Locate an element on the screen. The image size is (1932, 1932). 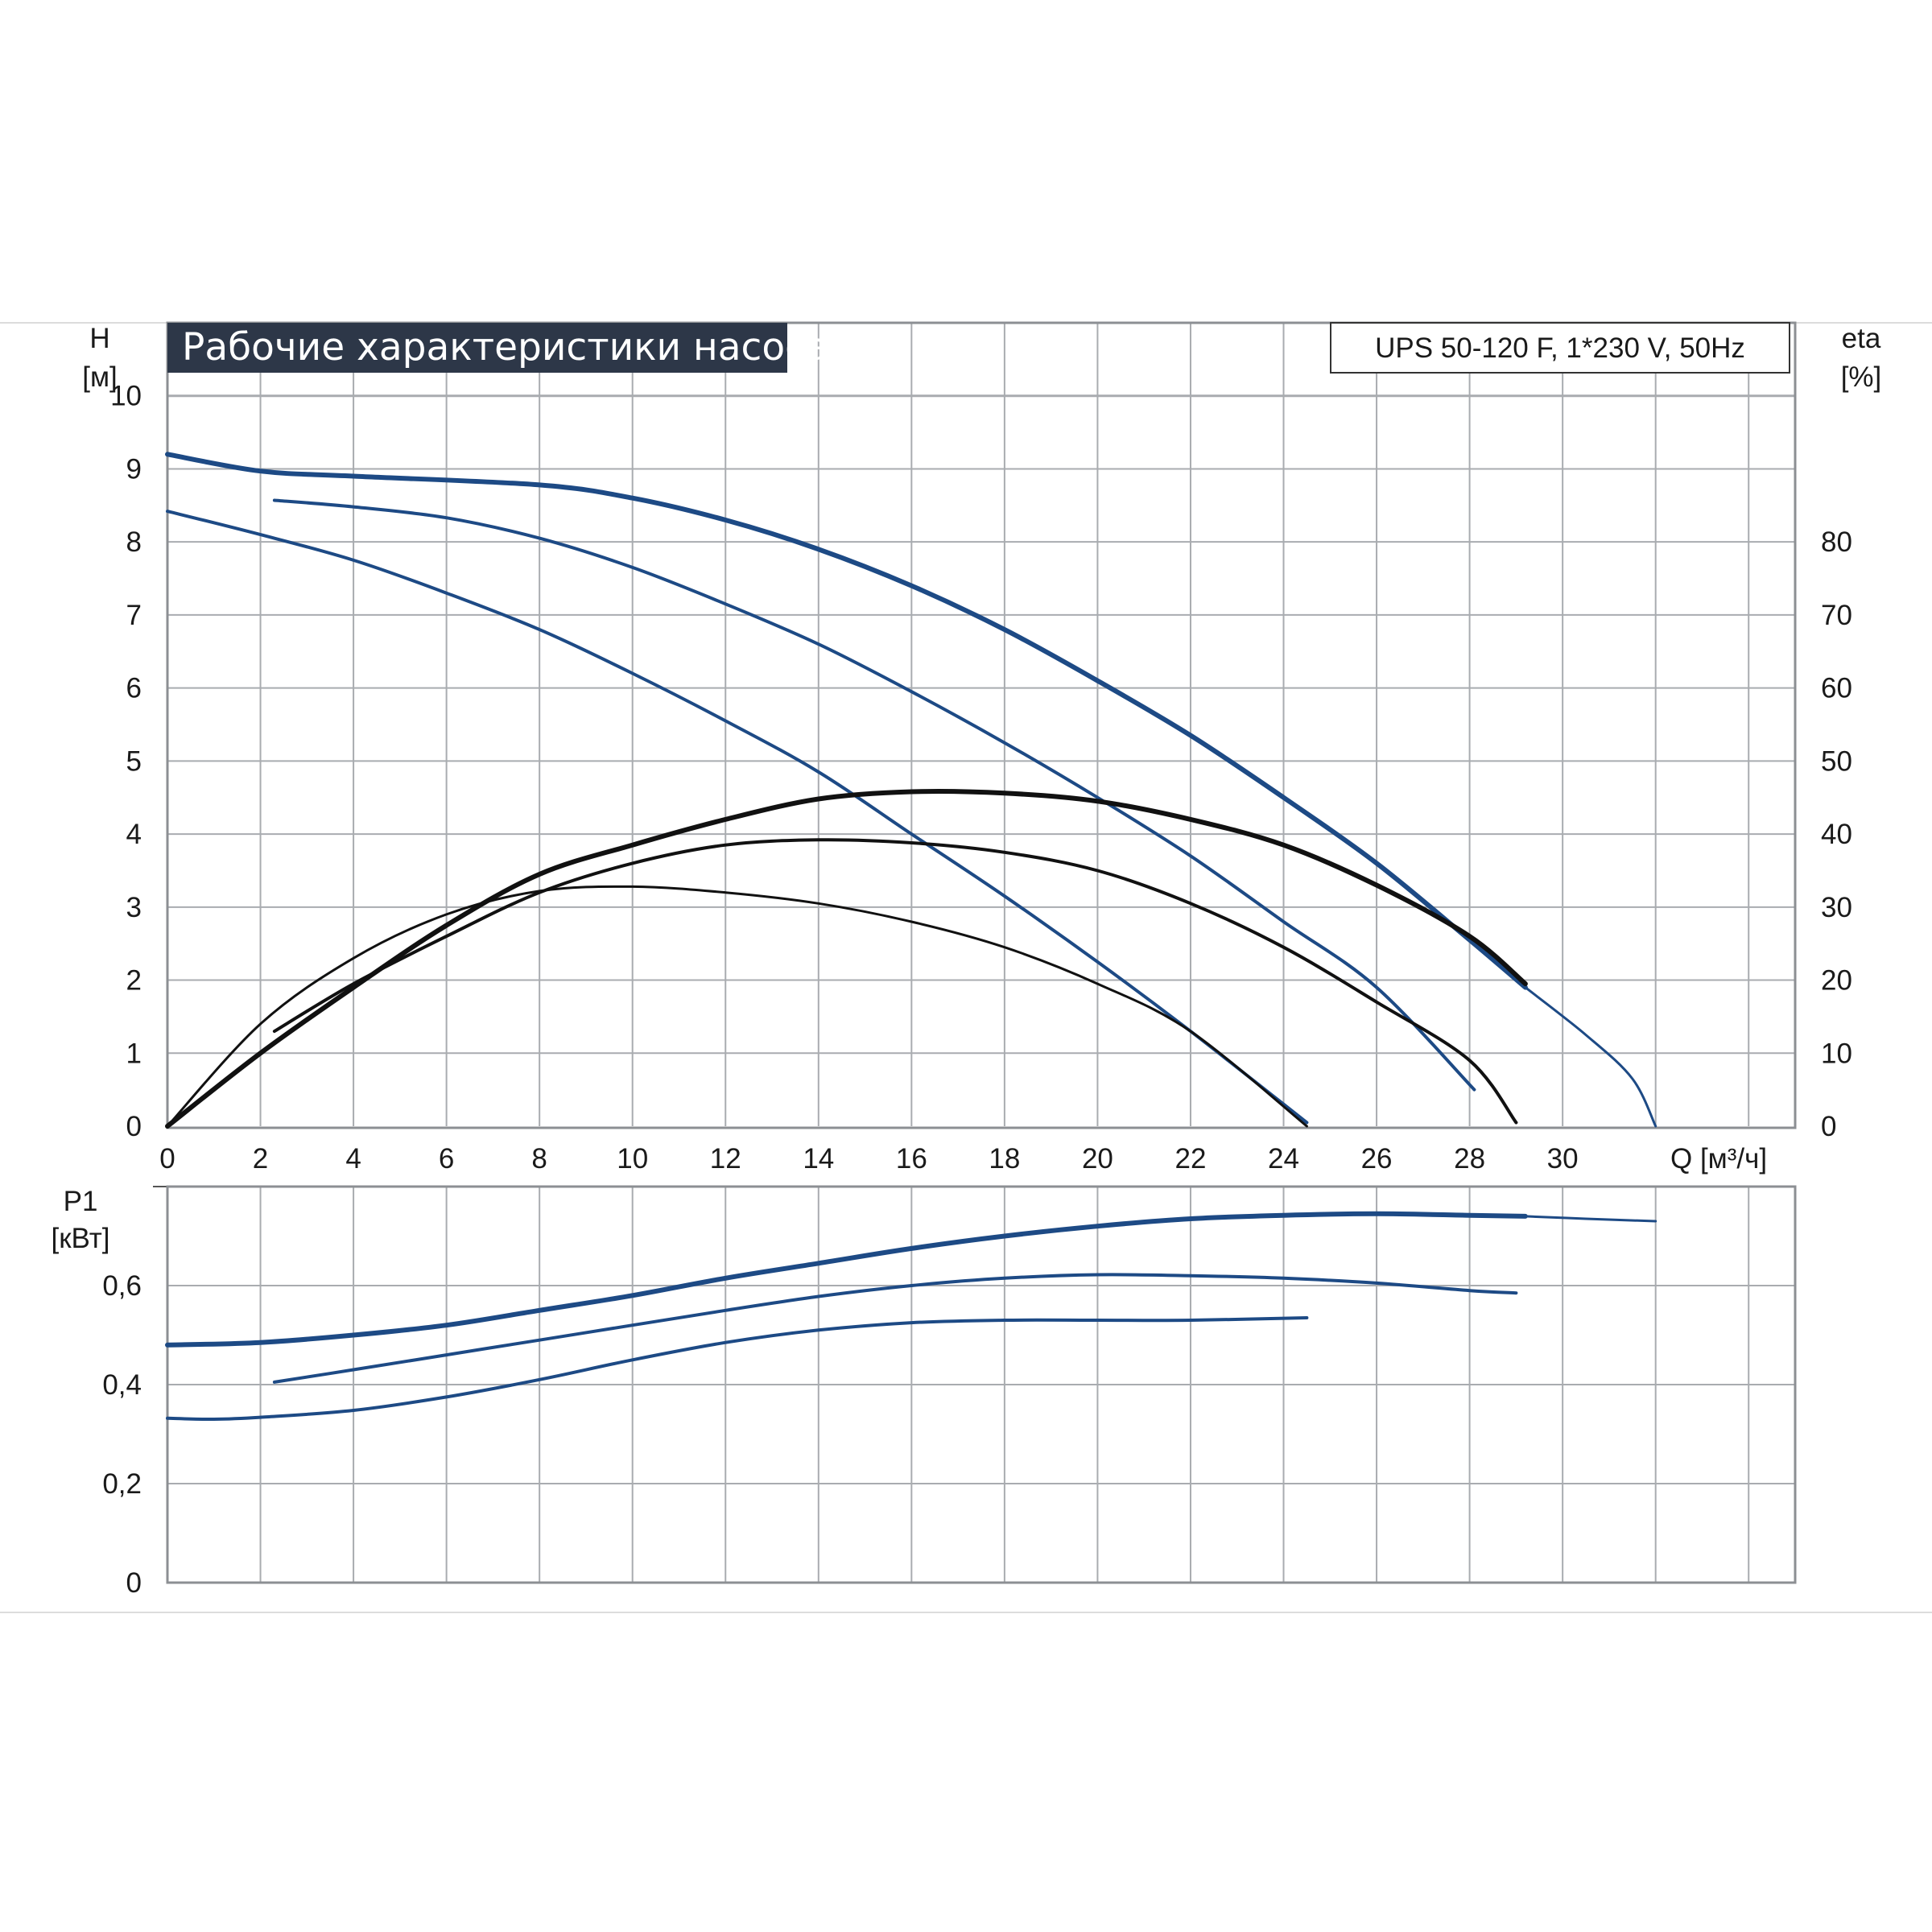
y-tick-label: 10 is located at coordinates (126, 396).